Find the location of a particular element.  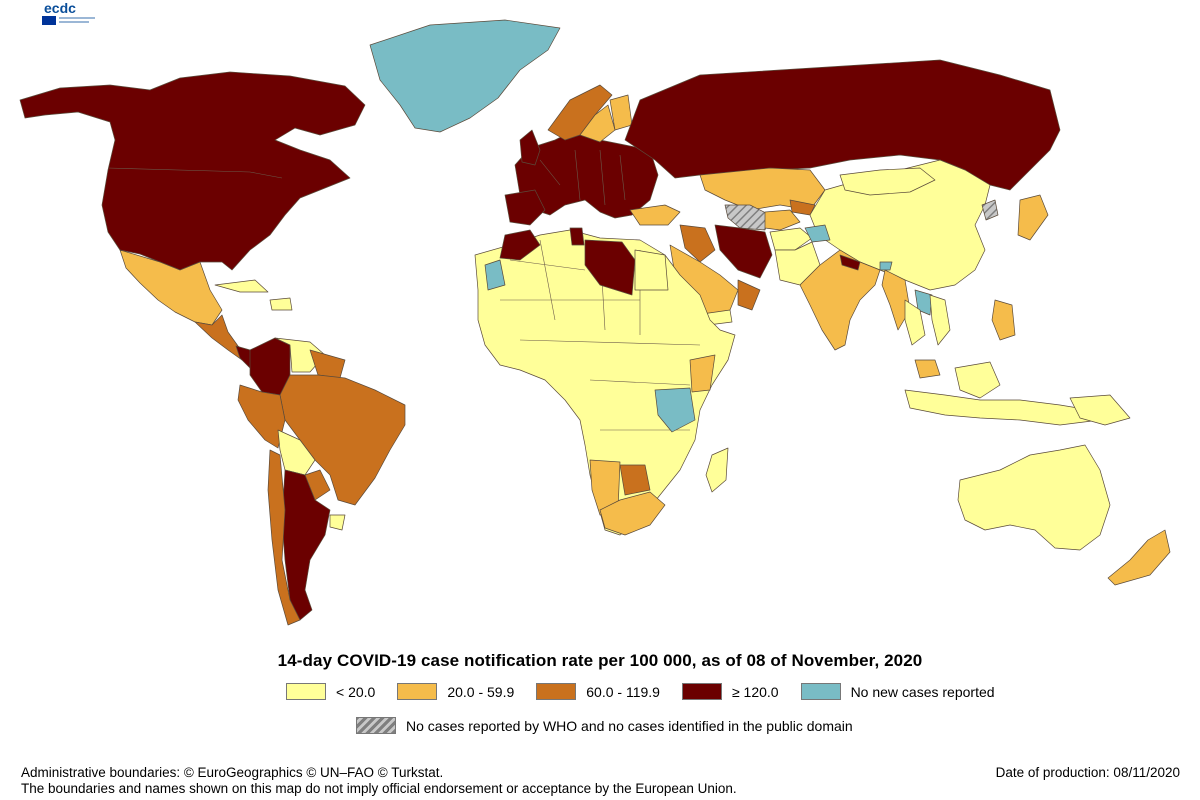

region-north-korea is located at coordinates (990, 210).